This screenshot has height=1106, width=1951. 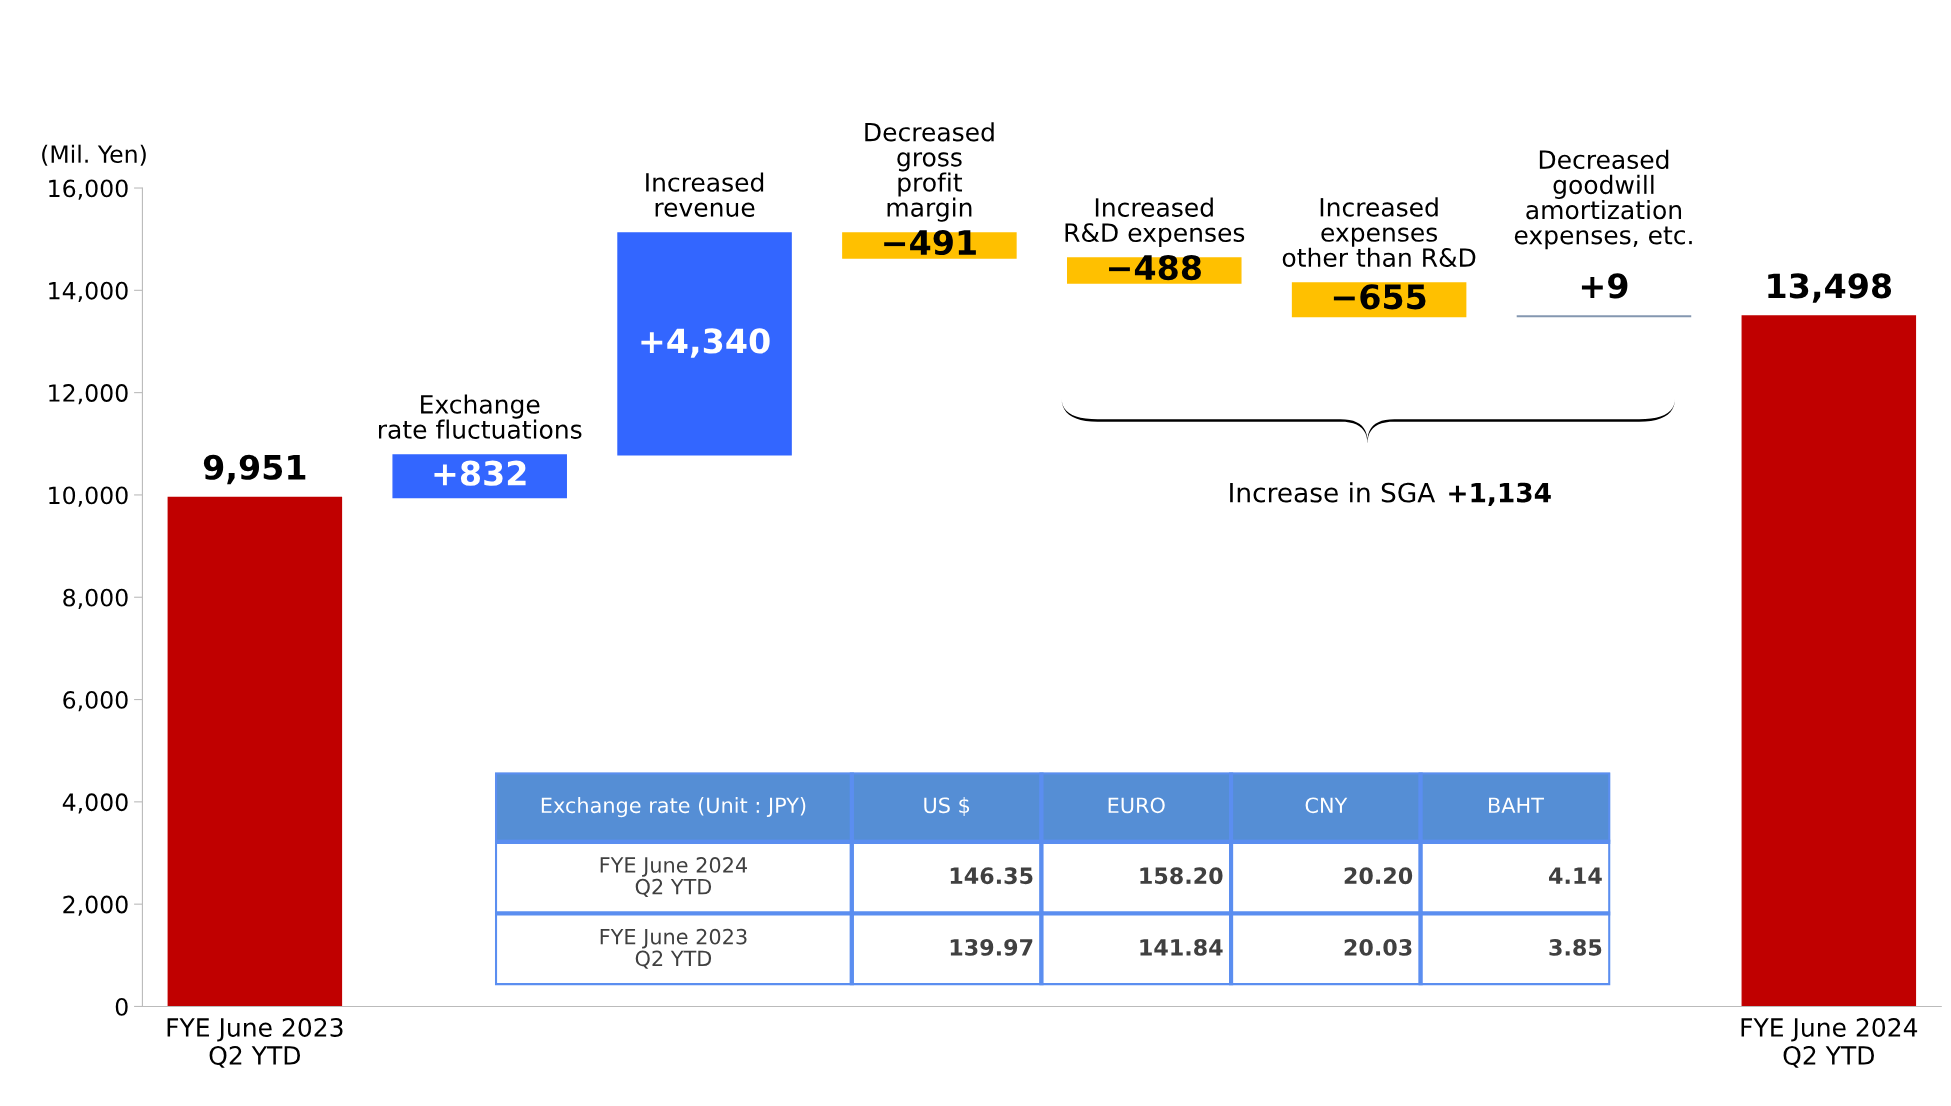 I want to click on text: 3.85, so click(x=1575, y=947).